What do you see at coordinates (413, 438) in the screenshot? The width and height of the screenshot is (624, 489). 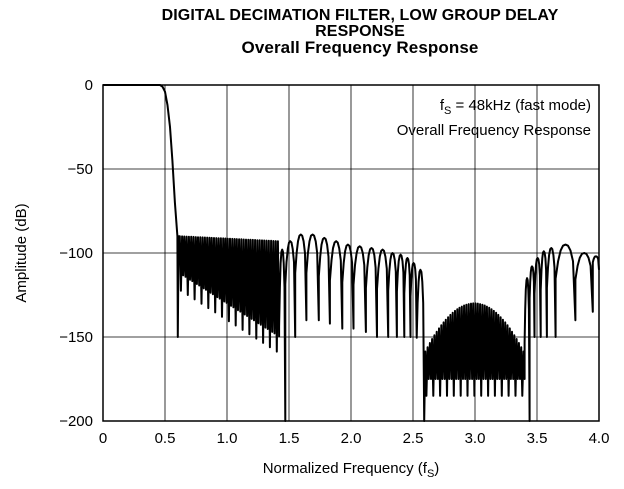 I see `x-tick-label: 2.5` at bounding box center [413, 438].